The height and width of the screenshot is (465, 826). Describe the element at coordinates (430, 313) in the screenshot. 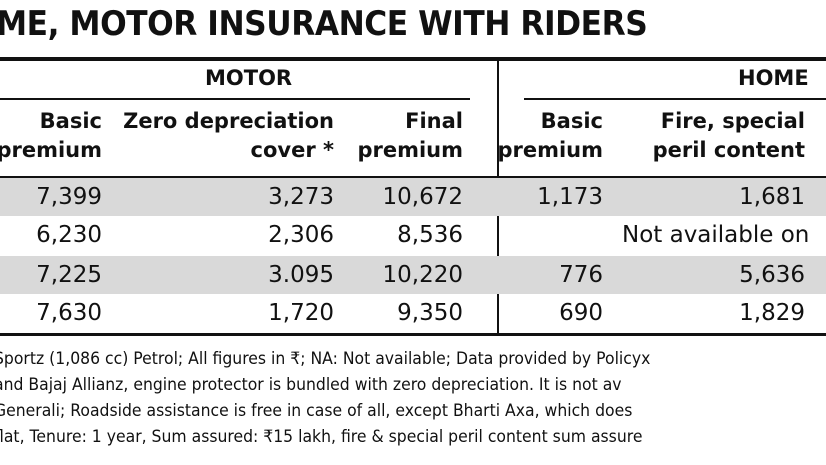

I see `cell-final-premium: 9,350` at that location.